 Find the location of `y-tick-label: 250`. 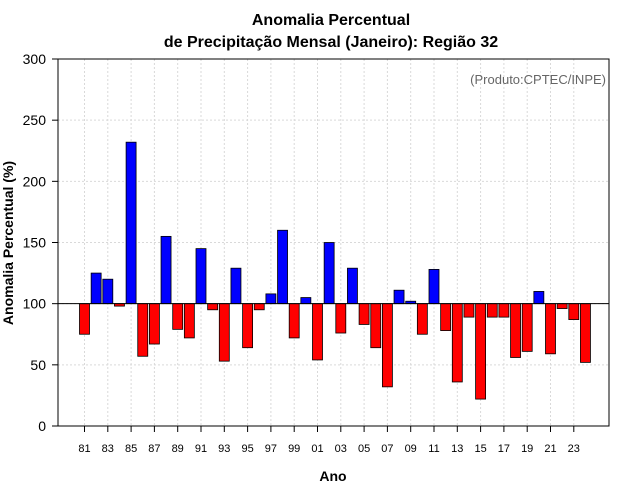

y-tick-label: 250 is located at coordinates (35, 120).